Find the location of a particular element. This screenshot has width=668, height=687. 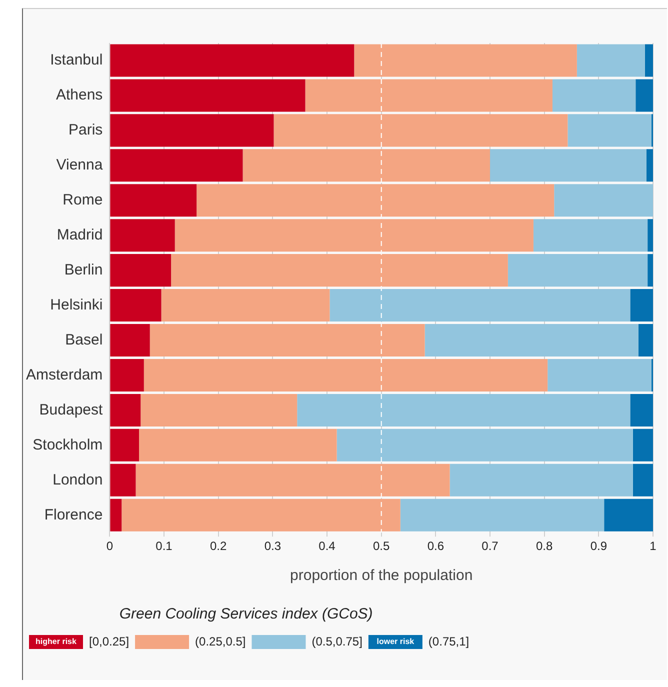

x-tick-label: 0.1 is located at coordinates (164, 546).